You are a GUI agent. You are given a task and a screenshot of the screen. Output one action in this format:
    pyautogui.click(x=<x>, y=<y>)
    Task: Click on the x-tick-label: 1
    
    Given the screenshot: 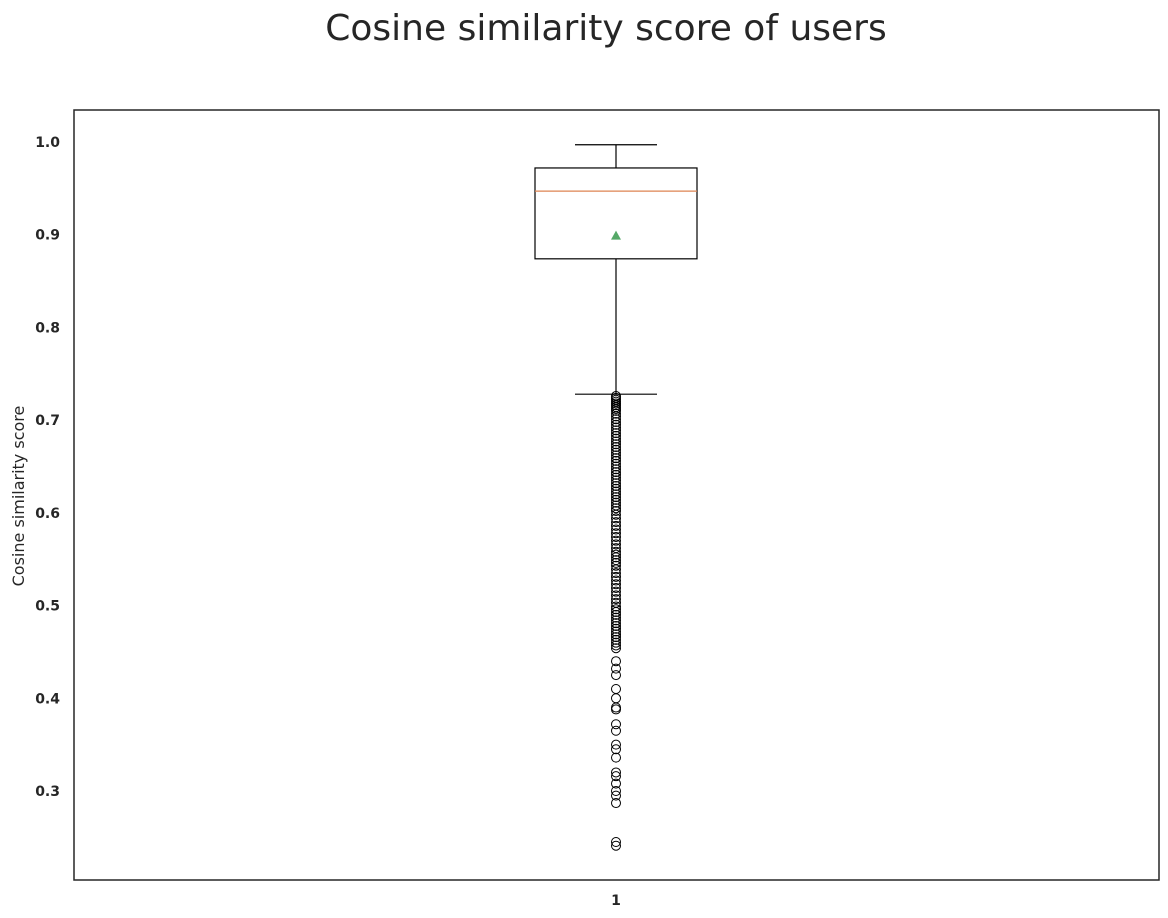 What is the action you would take?
    pyautogui.click(x=616, y=901)
    